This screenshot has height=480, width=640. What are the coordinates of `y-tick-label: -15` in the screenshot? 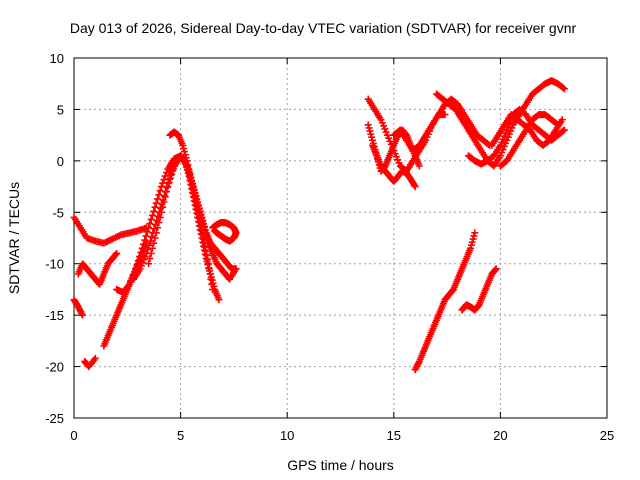 It's located at (54, 315).